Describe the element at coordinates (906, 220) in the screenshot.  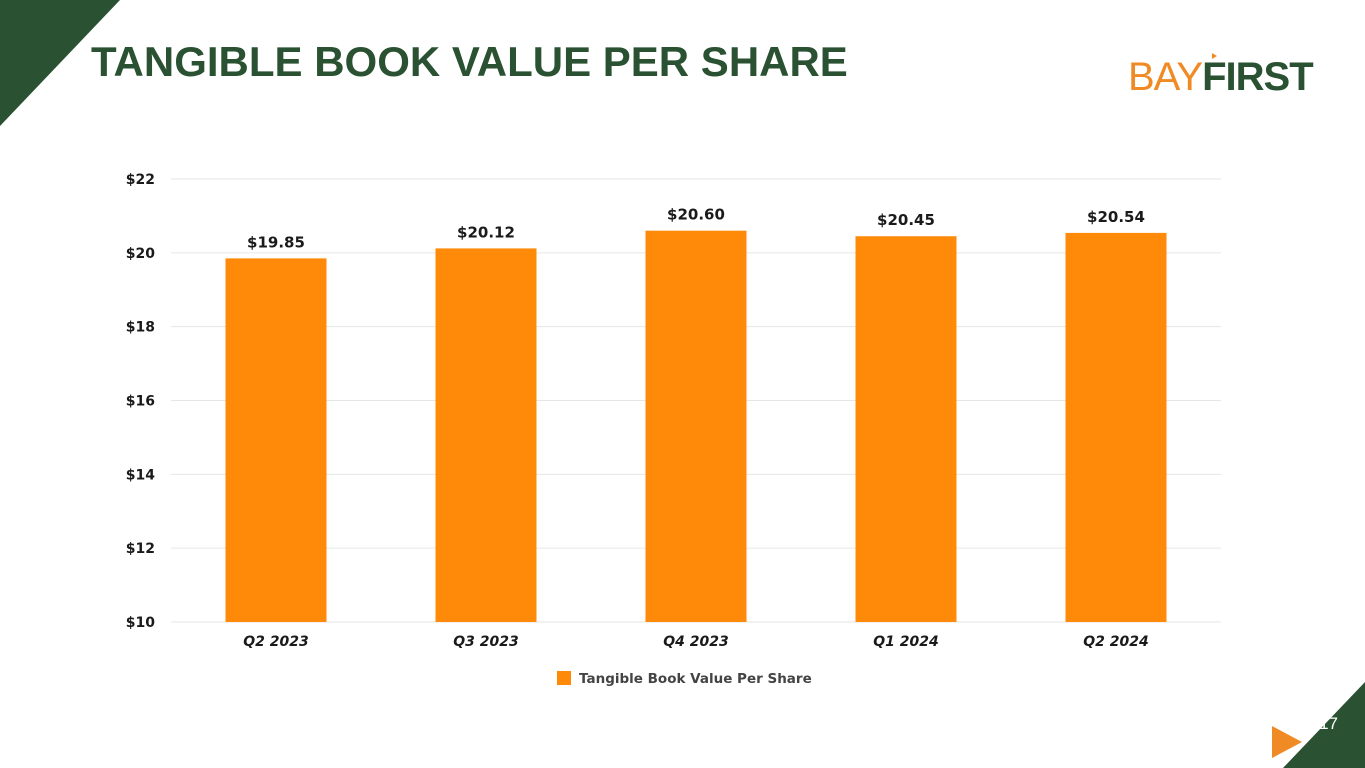
I see `data-label: $20.45` at that location.